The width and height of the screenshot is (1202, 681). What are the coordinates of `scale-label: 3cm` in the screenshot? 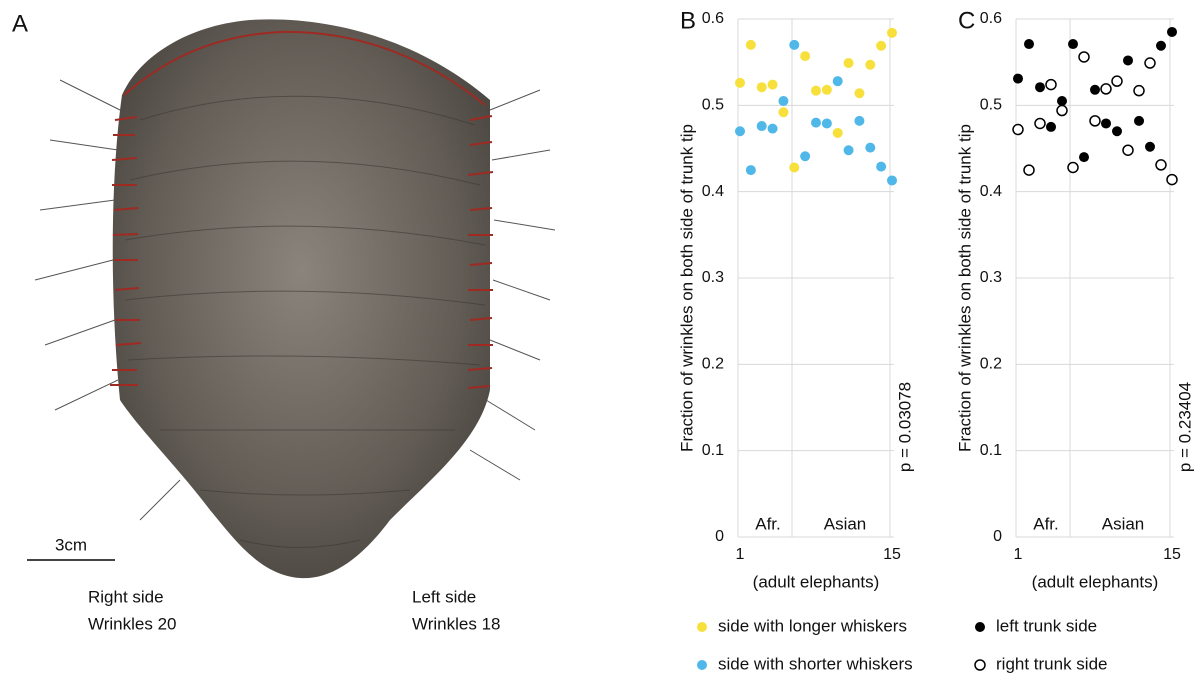 It's located at (71, 544).